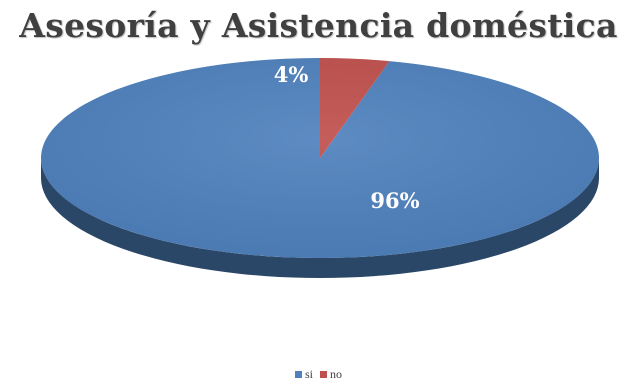 The width and height of the screenshot is (637, 383). I want to click on chart-title: Asesoría y Asistencia doméstica, so click(318, 25).